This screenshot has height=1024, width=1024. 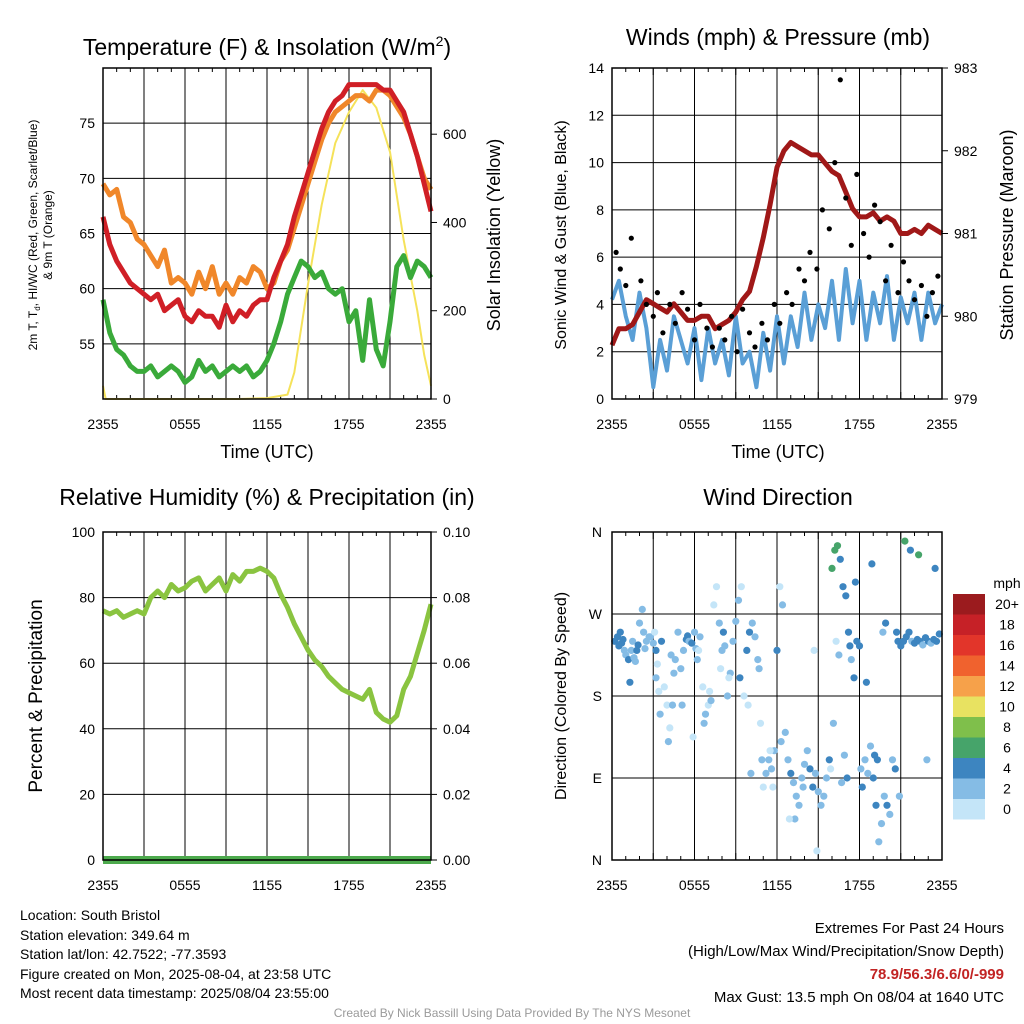 What do you see at coordinates (494, 235) in the screenshot?
I see `insolation-axis-label: Solar Insolation (Yellow)` at bounding box center [494, 235].